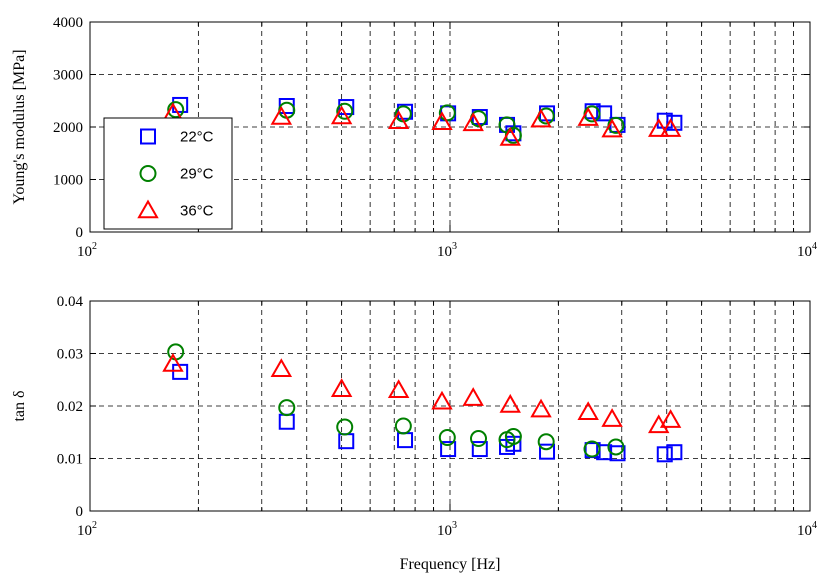 The image size is (825, 579). I want to click on legend: 22°C 29°C 36°C, so click(168, 173).